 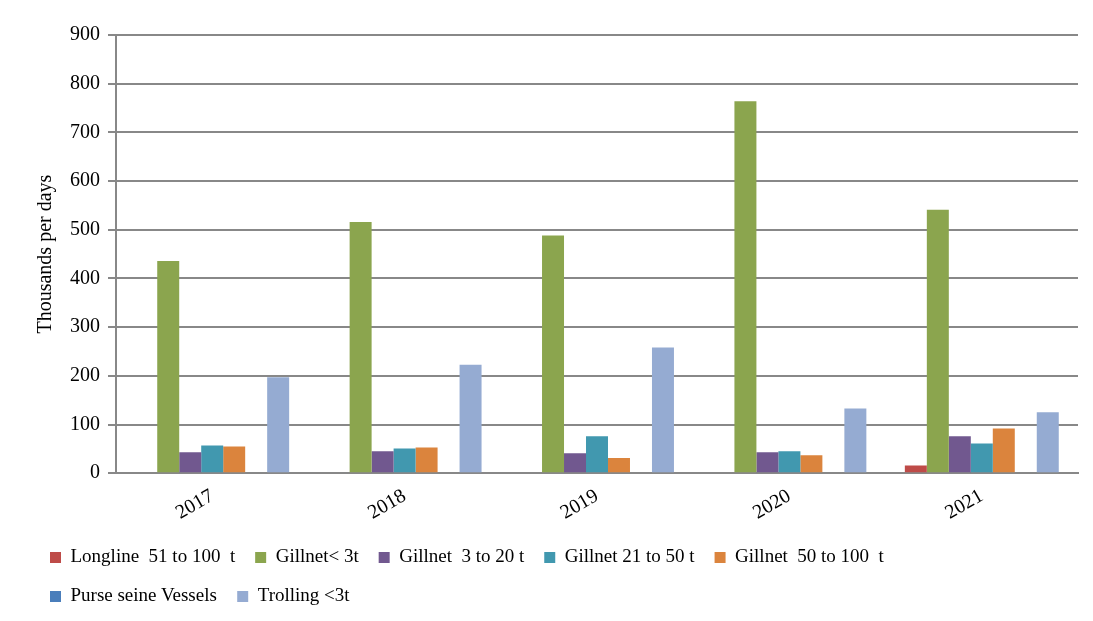 What do you see at coordinates (317, 556) in the screenshot?
I see `legend-label: Gillnet< 3t` at bounding box center [317, 556].